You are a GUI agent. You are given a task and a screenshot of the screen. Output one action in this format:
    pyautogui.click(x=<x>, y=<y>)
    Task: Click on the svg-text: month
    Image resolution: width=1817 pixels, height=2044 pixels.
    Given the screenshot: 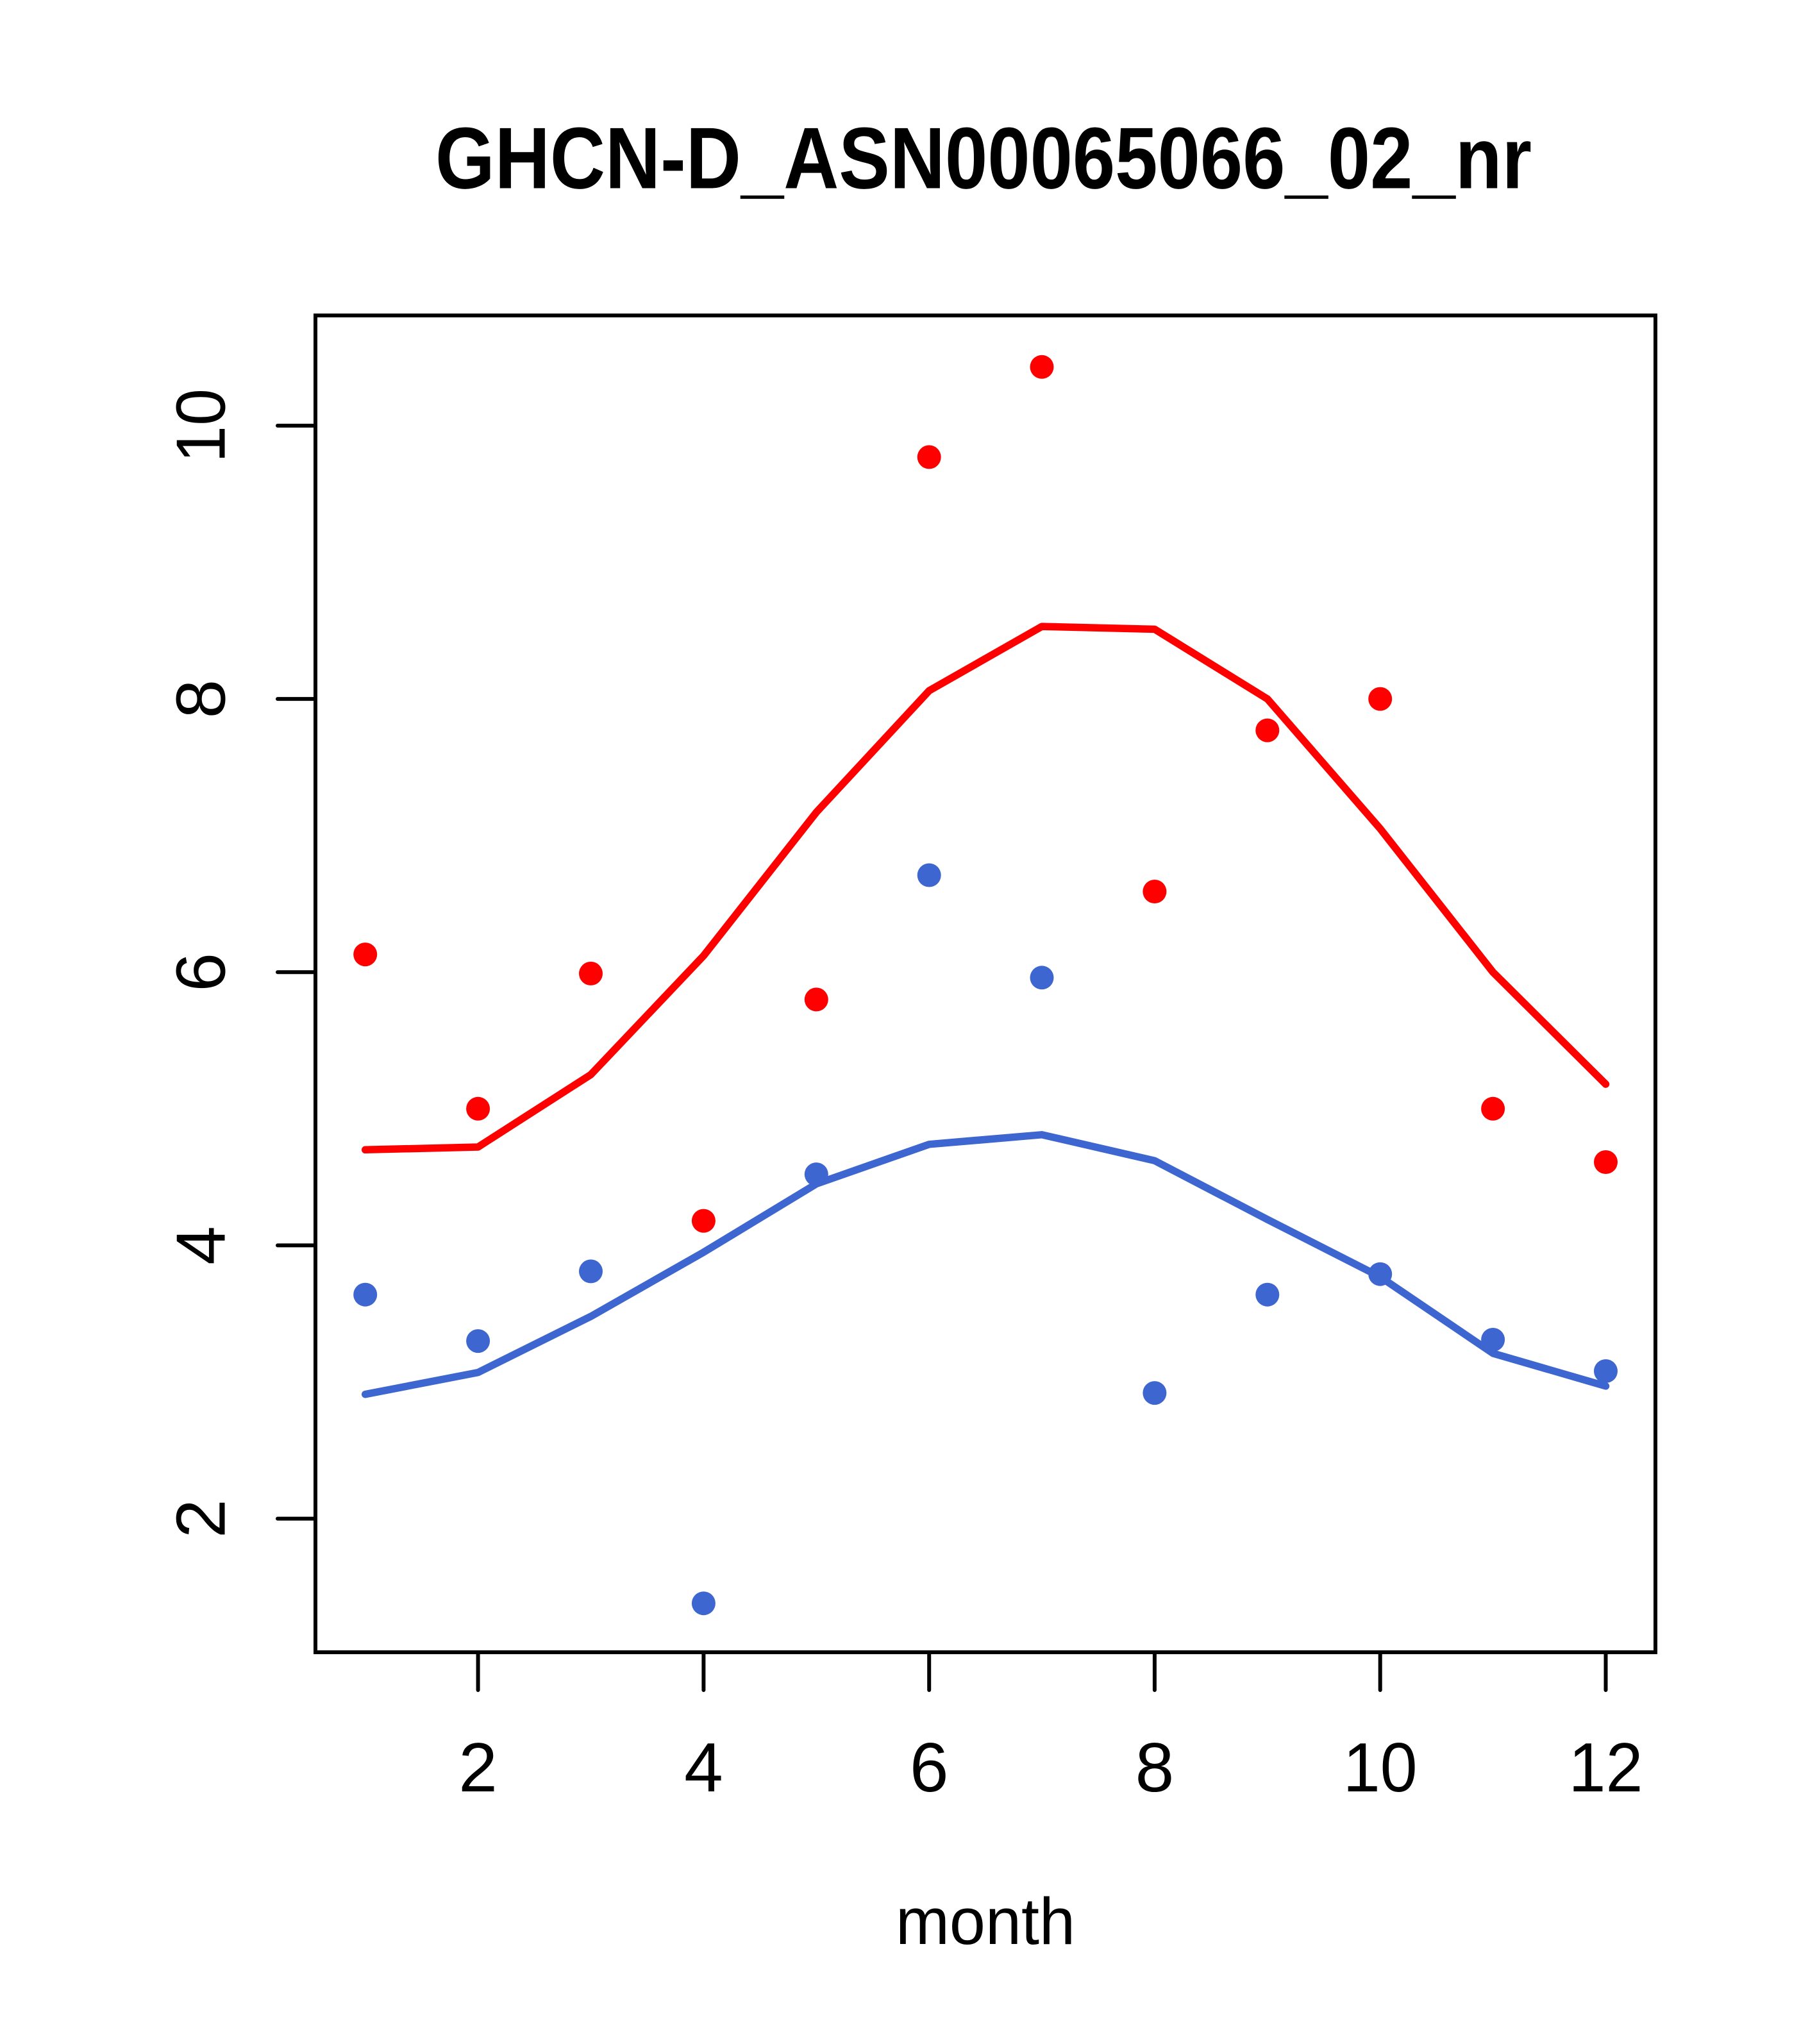 What is the action you would take?
    pyautogui.click(x=986, y=1921)
    